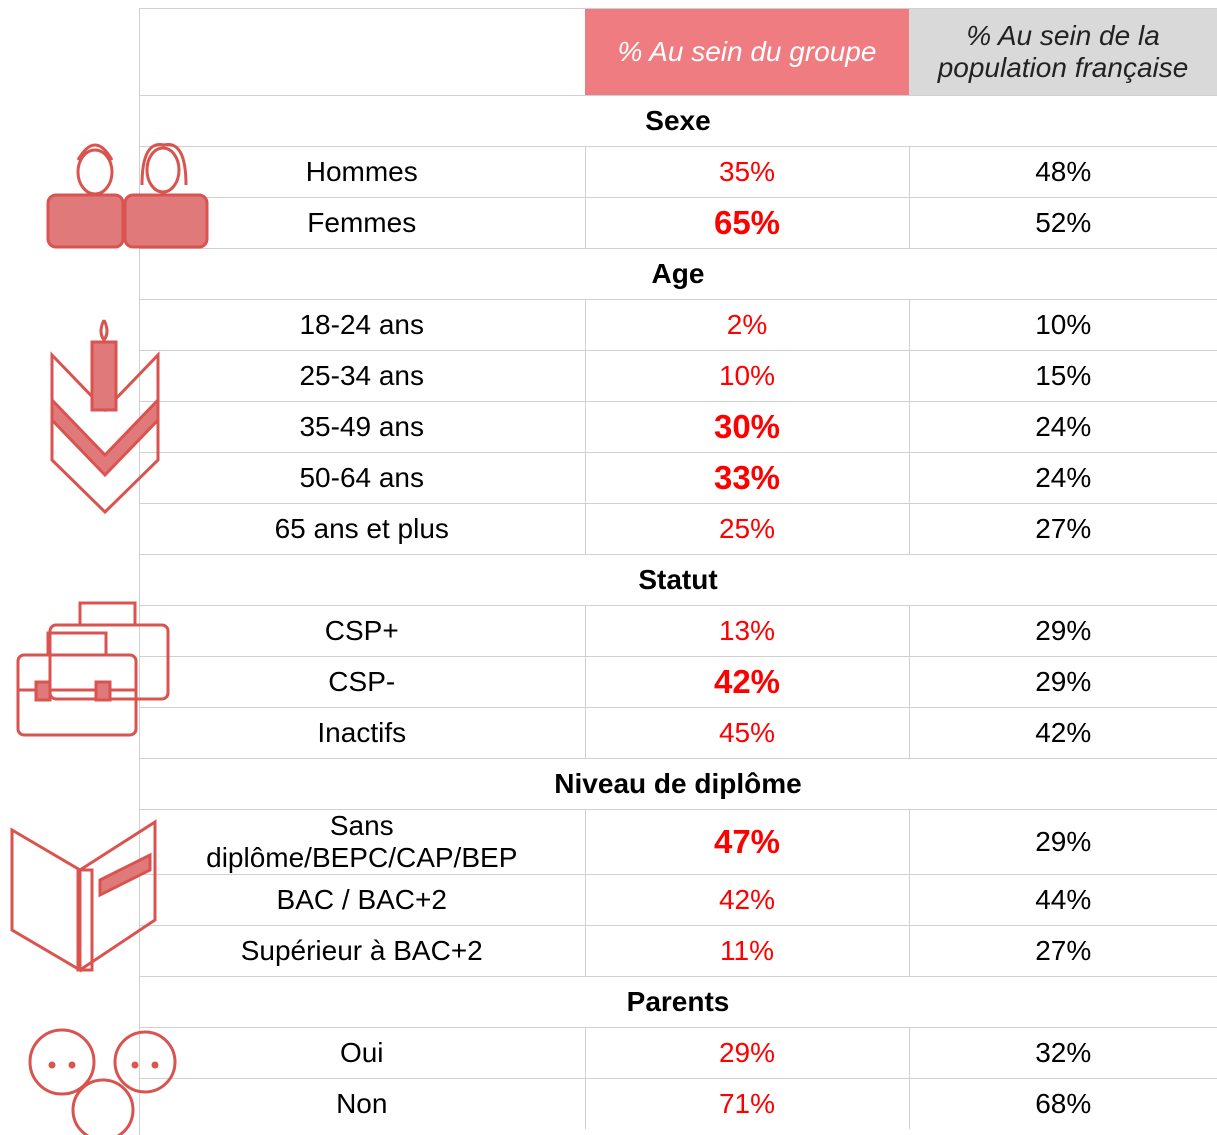 The image size is (1217, 1135). I want to click on section-title: Sexe, so click(678, 121).